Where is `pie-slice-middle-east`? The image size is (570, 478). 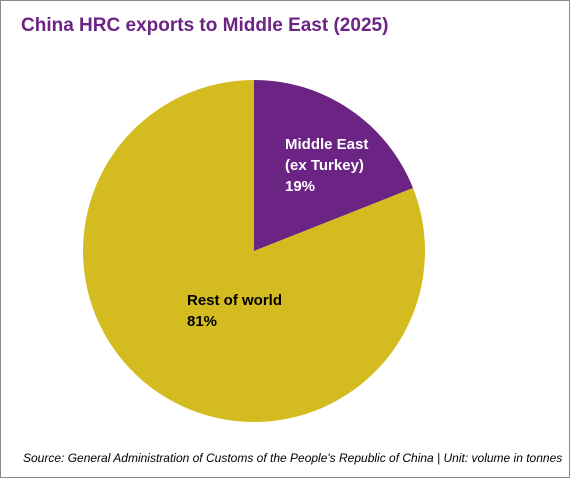 pie-slice-middle-east is located at coordinates (333, 165).